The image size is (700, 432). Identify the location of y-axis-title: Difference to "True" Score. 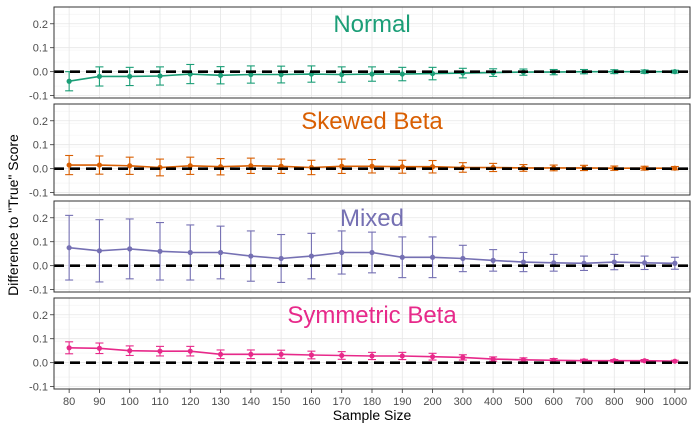
(13, 215).